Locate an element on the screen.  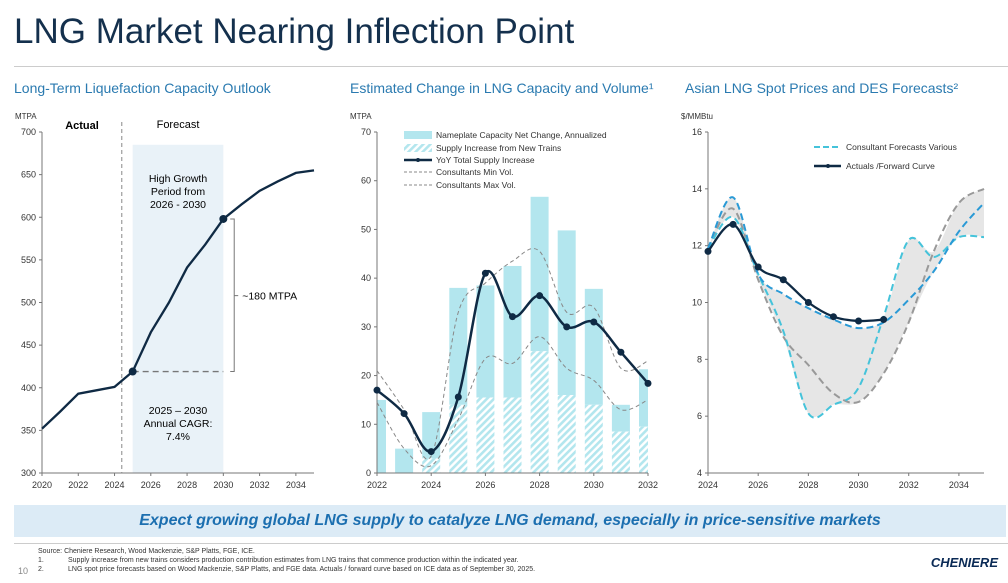
chart3-x-tick-label: 2030 is located at coordinates (859, 485).